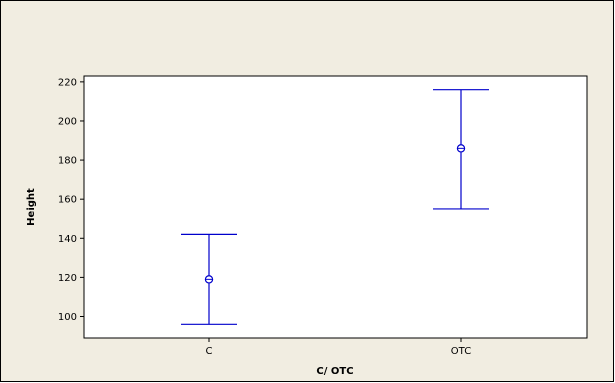 This screenshot has height=383, width=615. I want to click on y-tick-label: 160, so click(67, 200).